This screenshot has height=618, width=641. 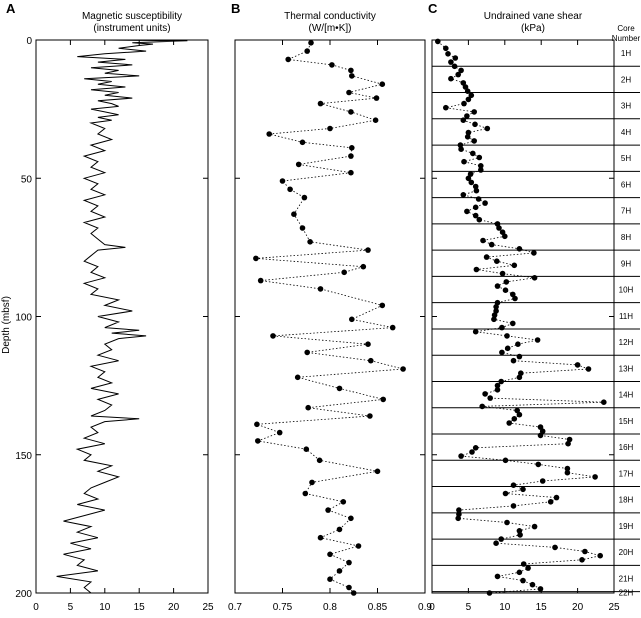 I want to click on panel-a-xtick-label: 20, so click(x=174, y=607).